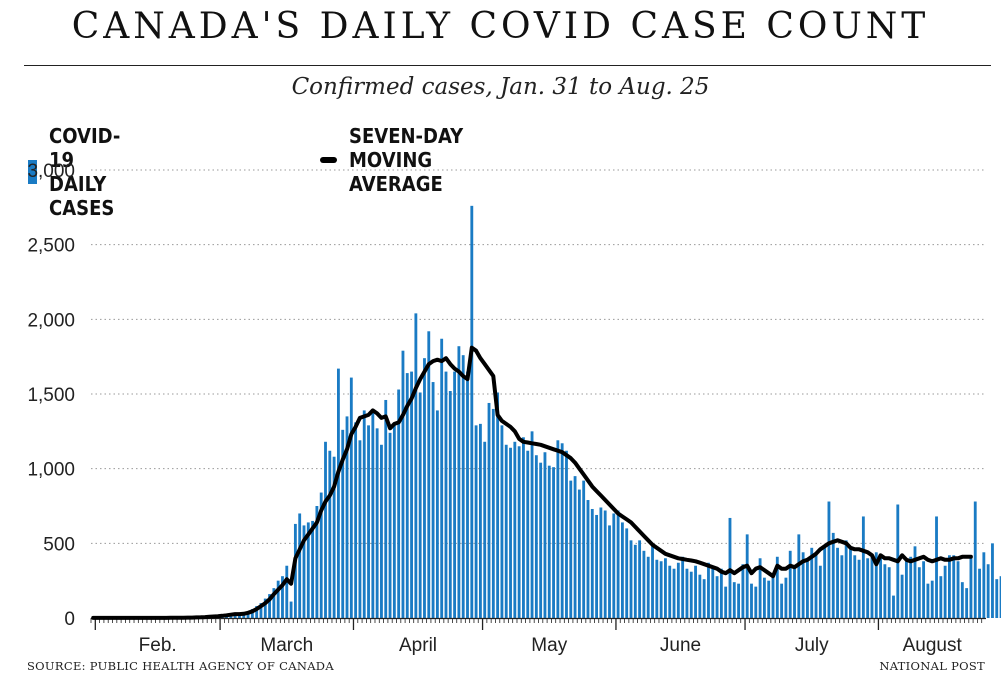 The width and height of the screenshot is (1001, 683). Describe the element at coordinates (549, 645) in the screenshot. I see `x-month-label: May` at that location.